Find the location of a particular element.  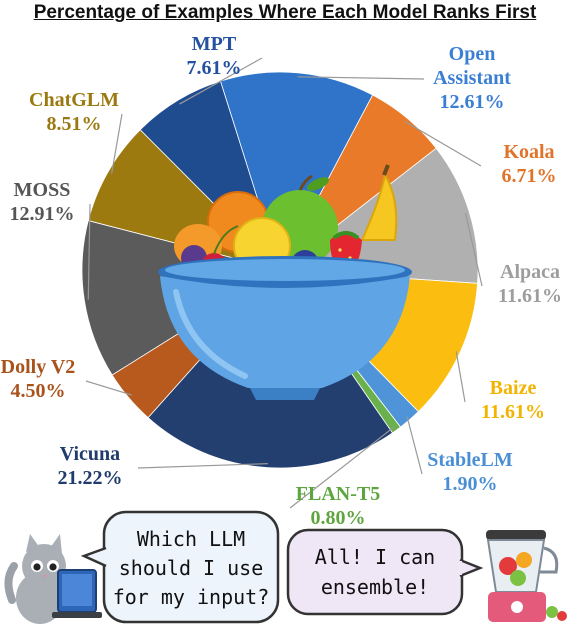

slice-value-label: 12.61% is located at coordinates (472, 102).